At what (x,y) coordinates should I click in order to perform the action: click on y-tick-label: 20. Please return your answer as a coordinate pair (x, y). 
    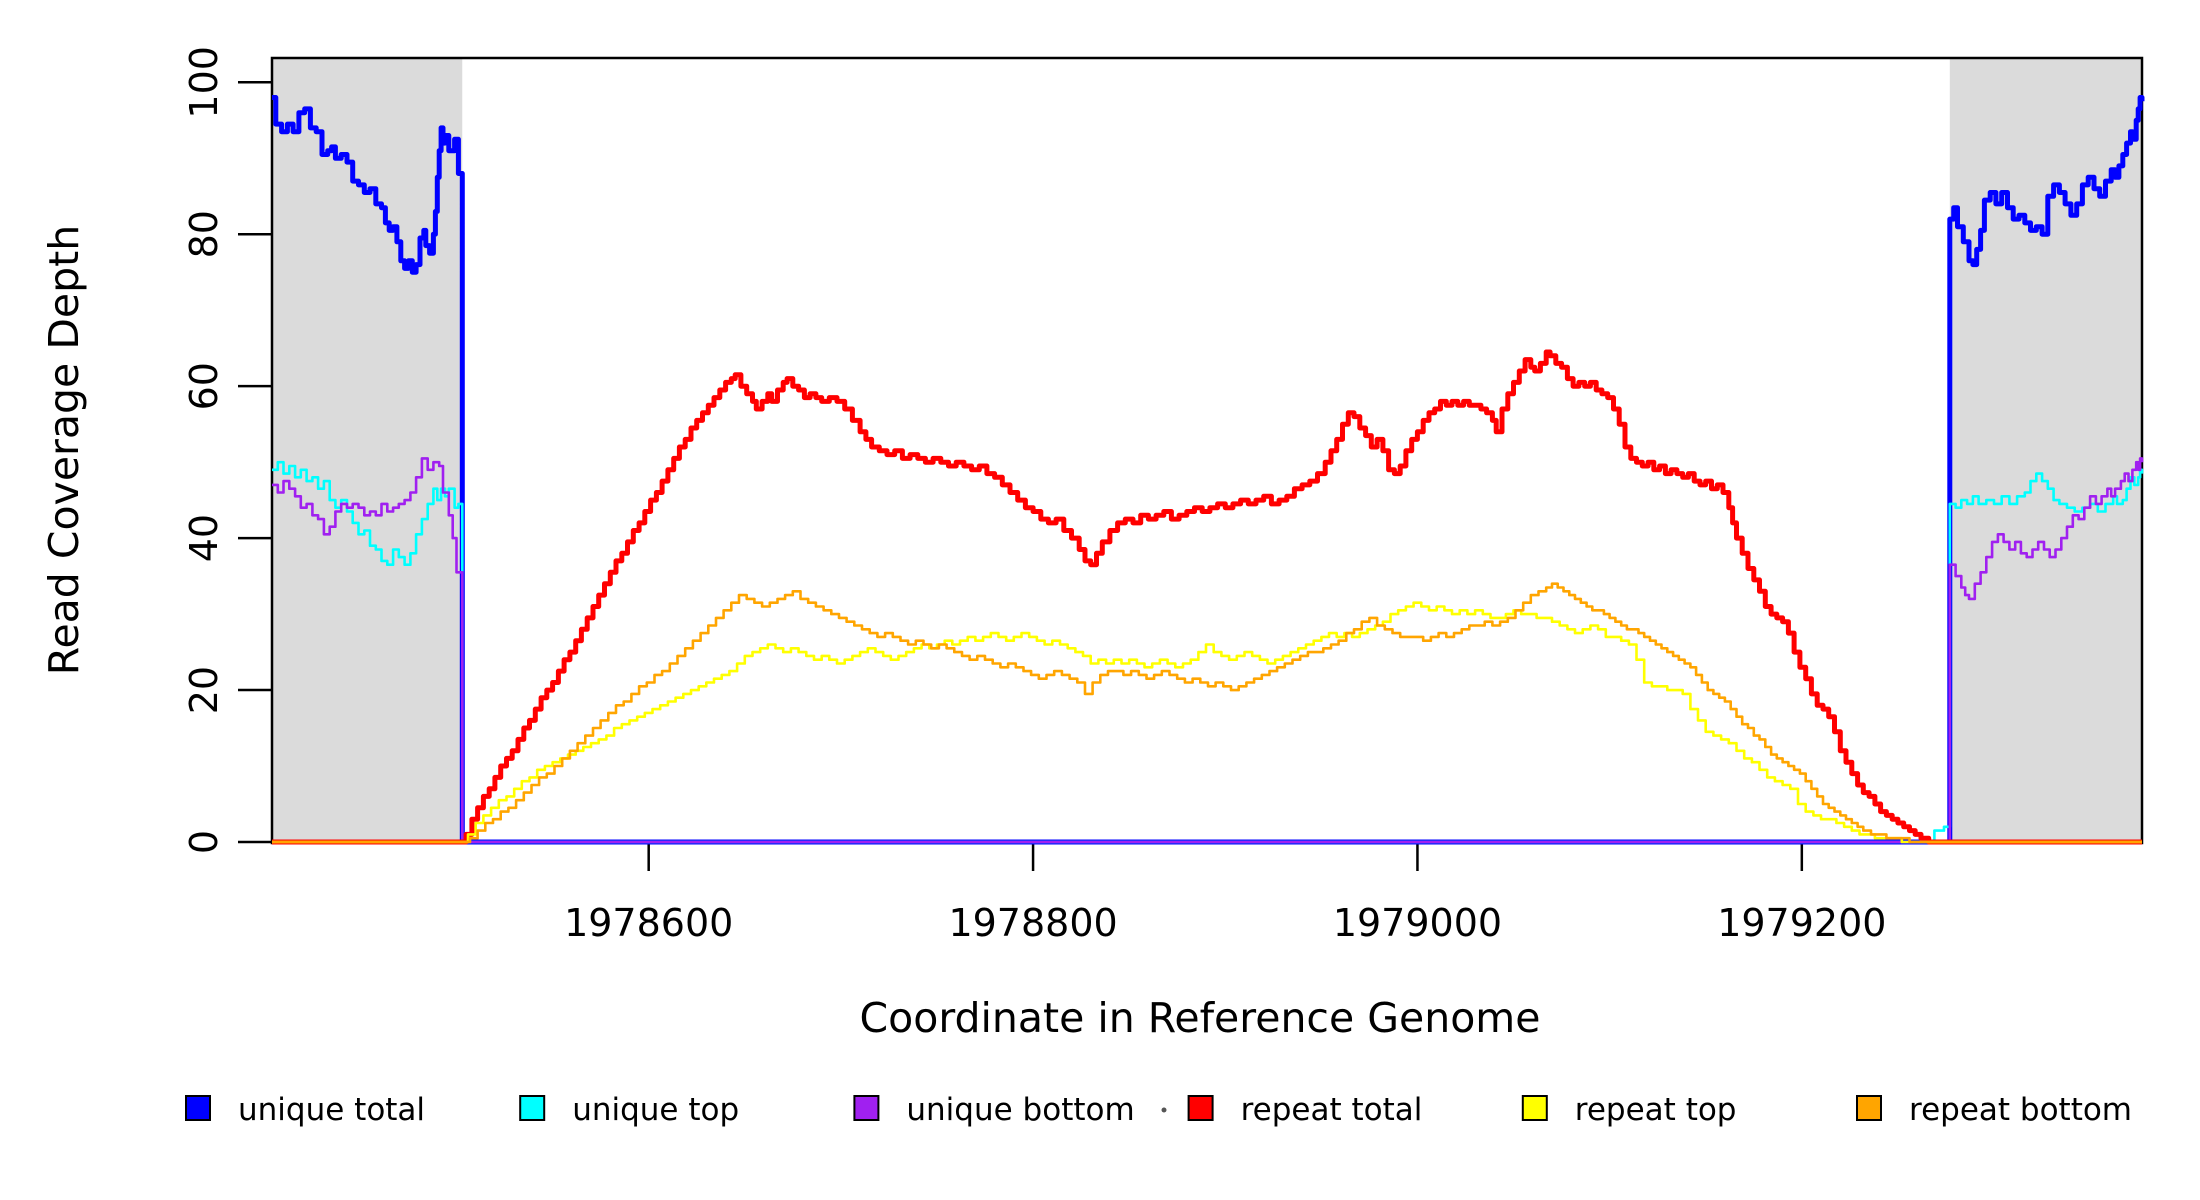
    Looking at the image, I should click on (204, 690).